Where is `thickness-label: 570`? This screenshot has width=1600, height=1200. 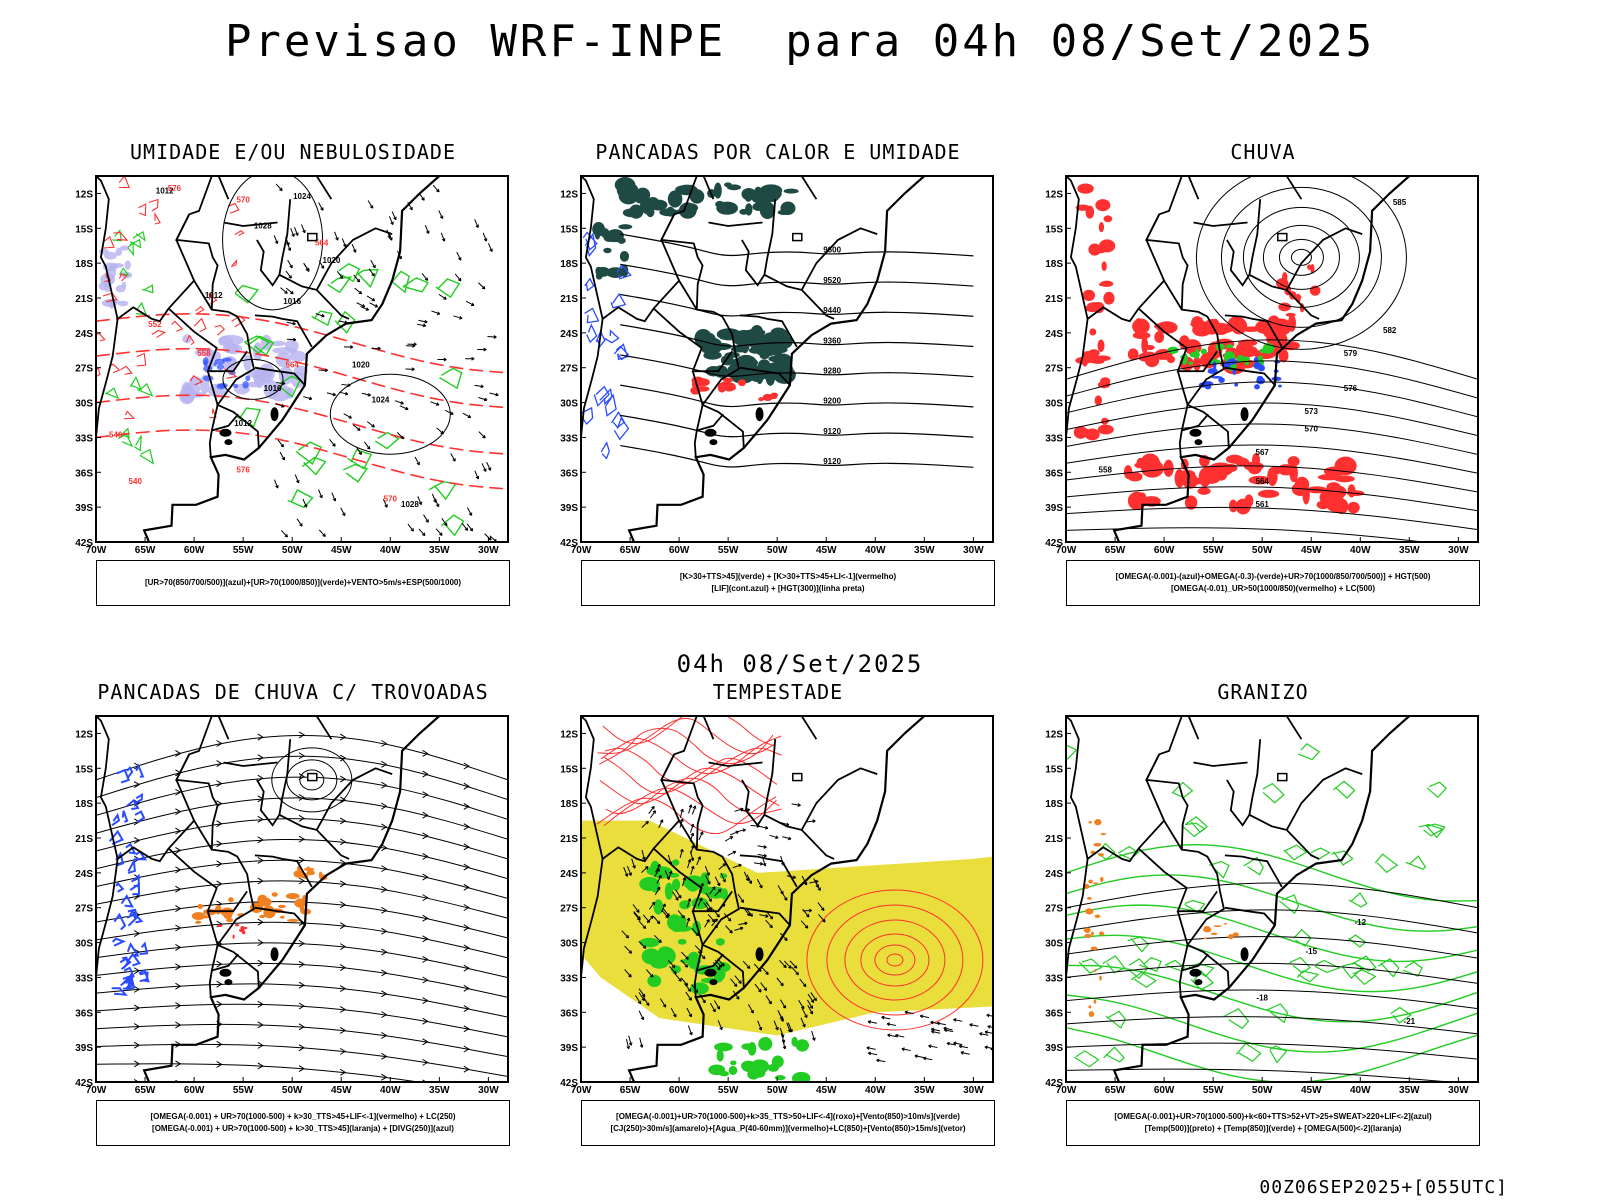 thickness-label: 570 is located at coordinates (243, 200).